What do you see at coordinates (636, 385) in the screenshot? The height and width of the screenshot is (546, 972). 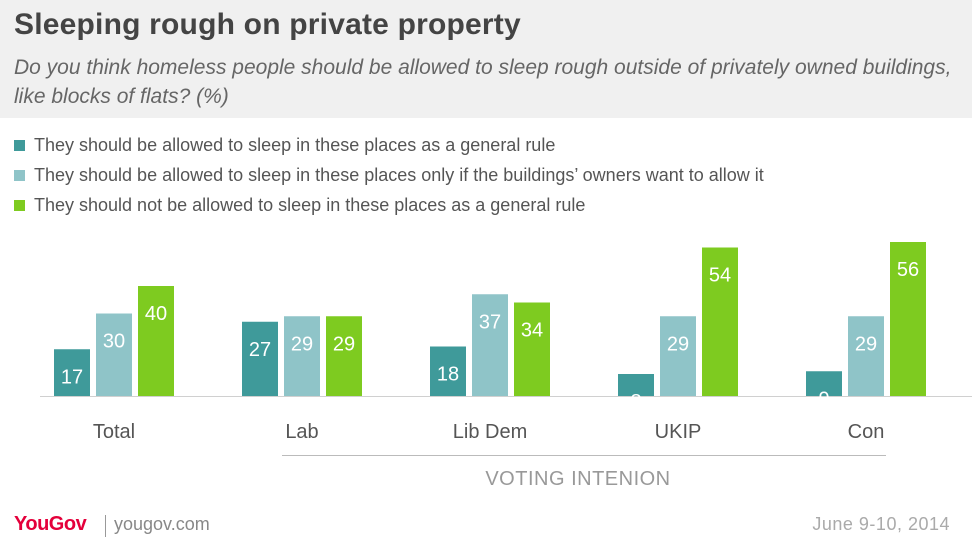 I see `bar-ukip-s1` at bounding box center [636, 385].